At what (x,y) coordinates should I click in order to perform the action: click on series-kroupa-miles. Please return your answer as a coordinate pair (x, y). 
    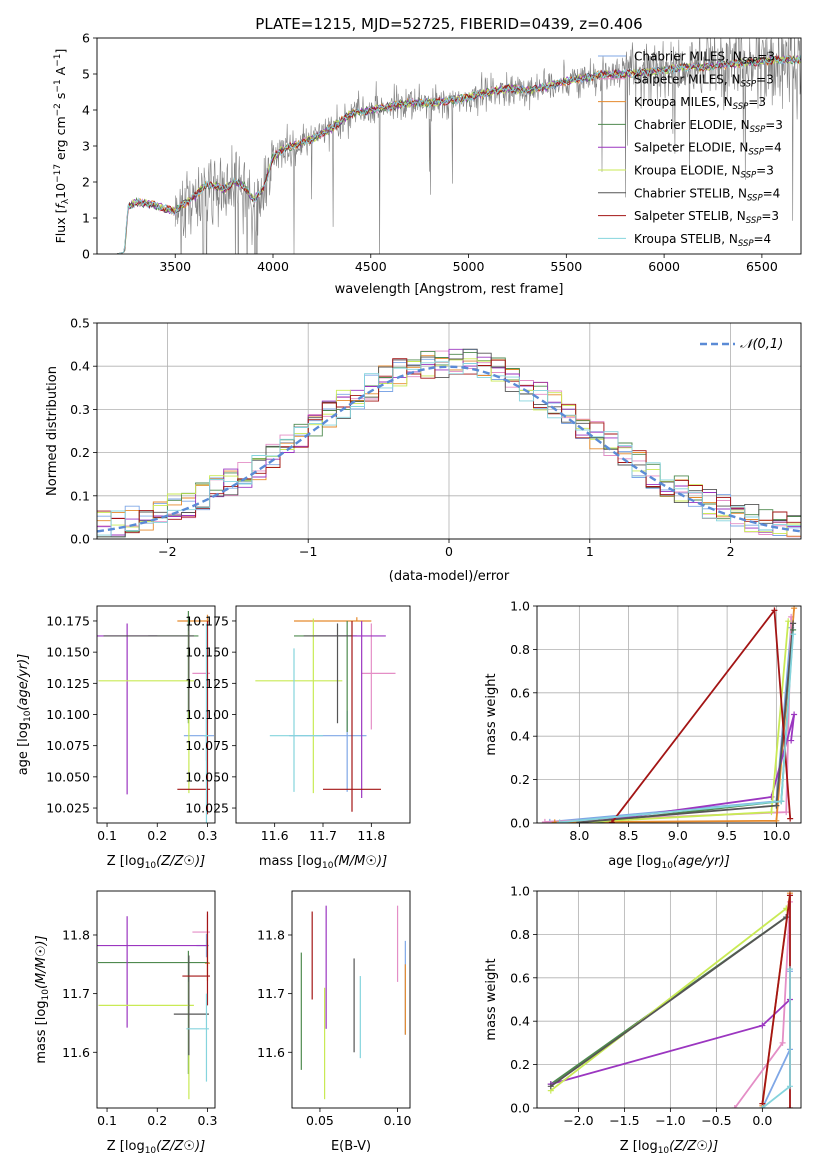
    Looking at the image, I should click on (674, 714).